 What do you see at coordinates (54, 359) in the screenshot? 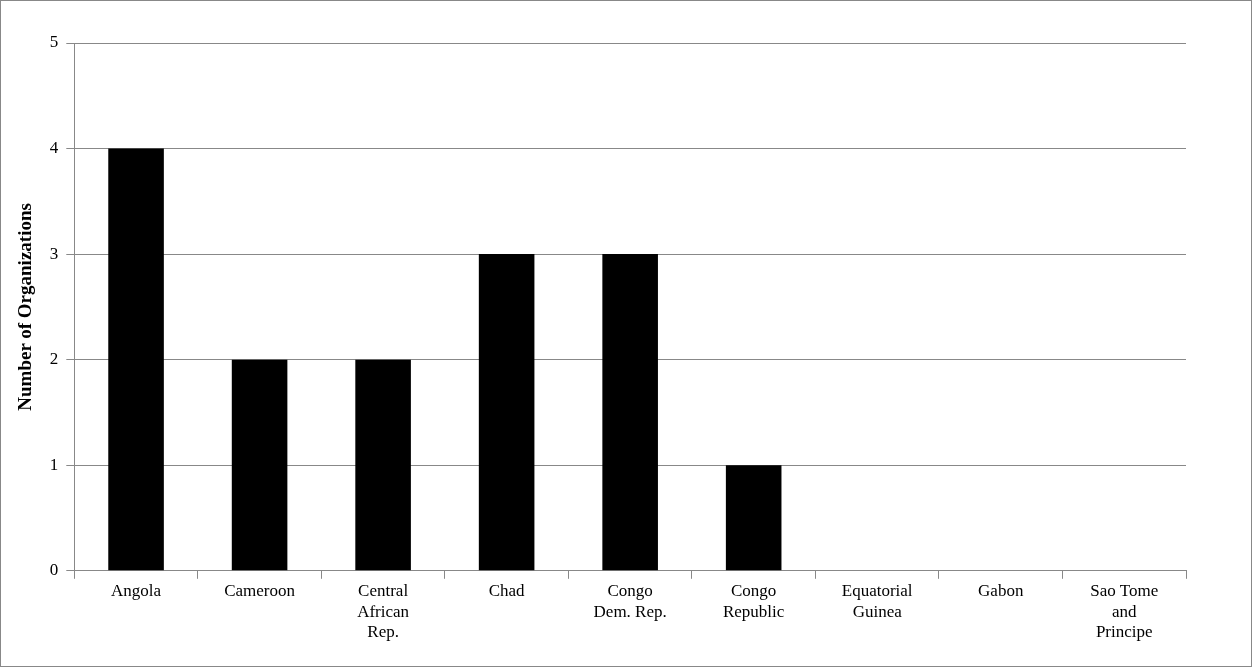
I see `y-tick-label: 2` at bounding box center [54, 359].